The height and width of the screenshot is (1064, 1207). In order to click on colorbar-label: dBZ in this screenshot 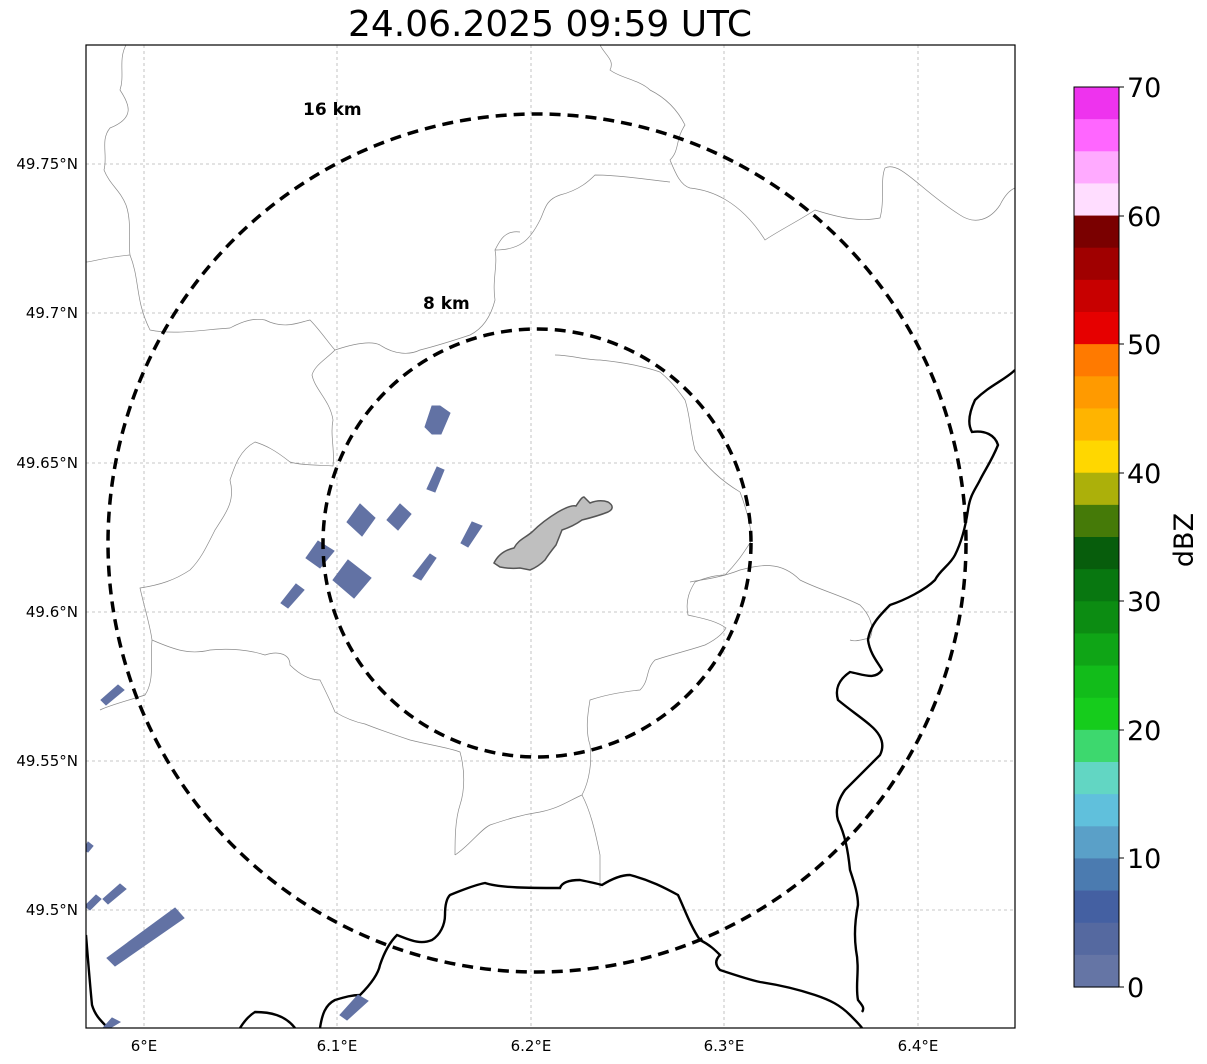, I will do `click(1184, 540)`.